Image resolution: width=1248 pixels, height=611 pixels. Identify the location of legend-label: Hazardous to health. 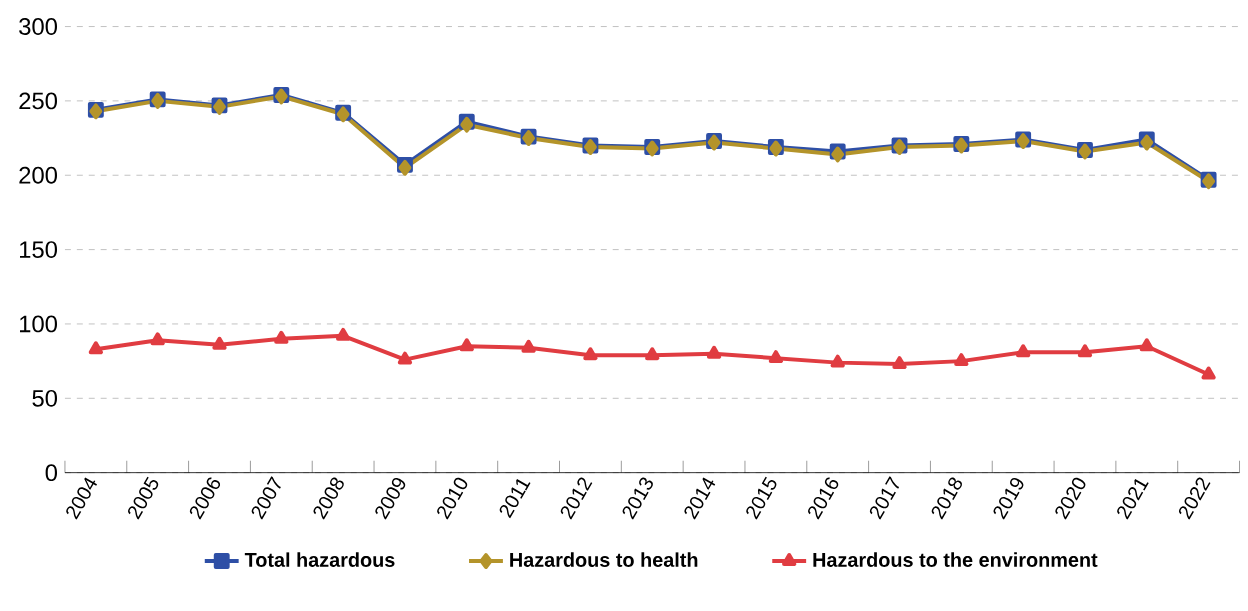
(604, 559).